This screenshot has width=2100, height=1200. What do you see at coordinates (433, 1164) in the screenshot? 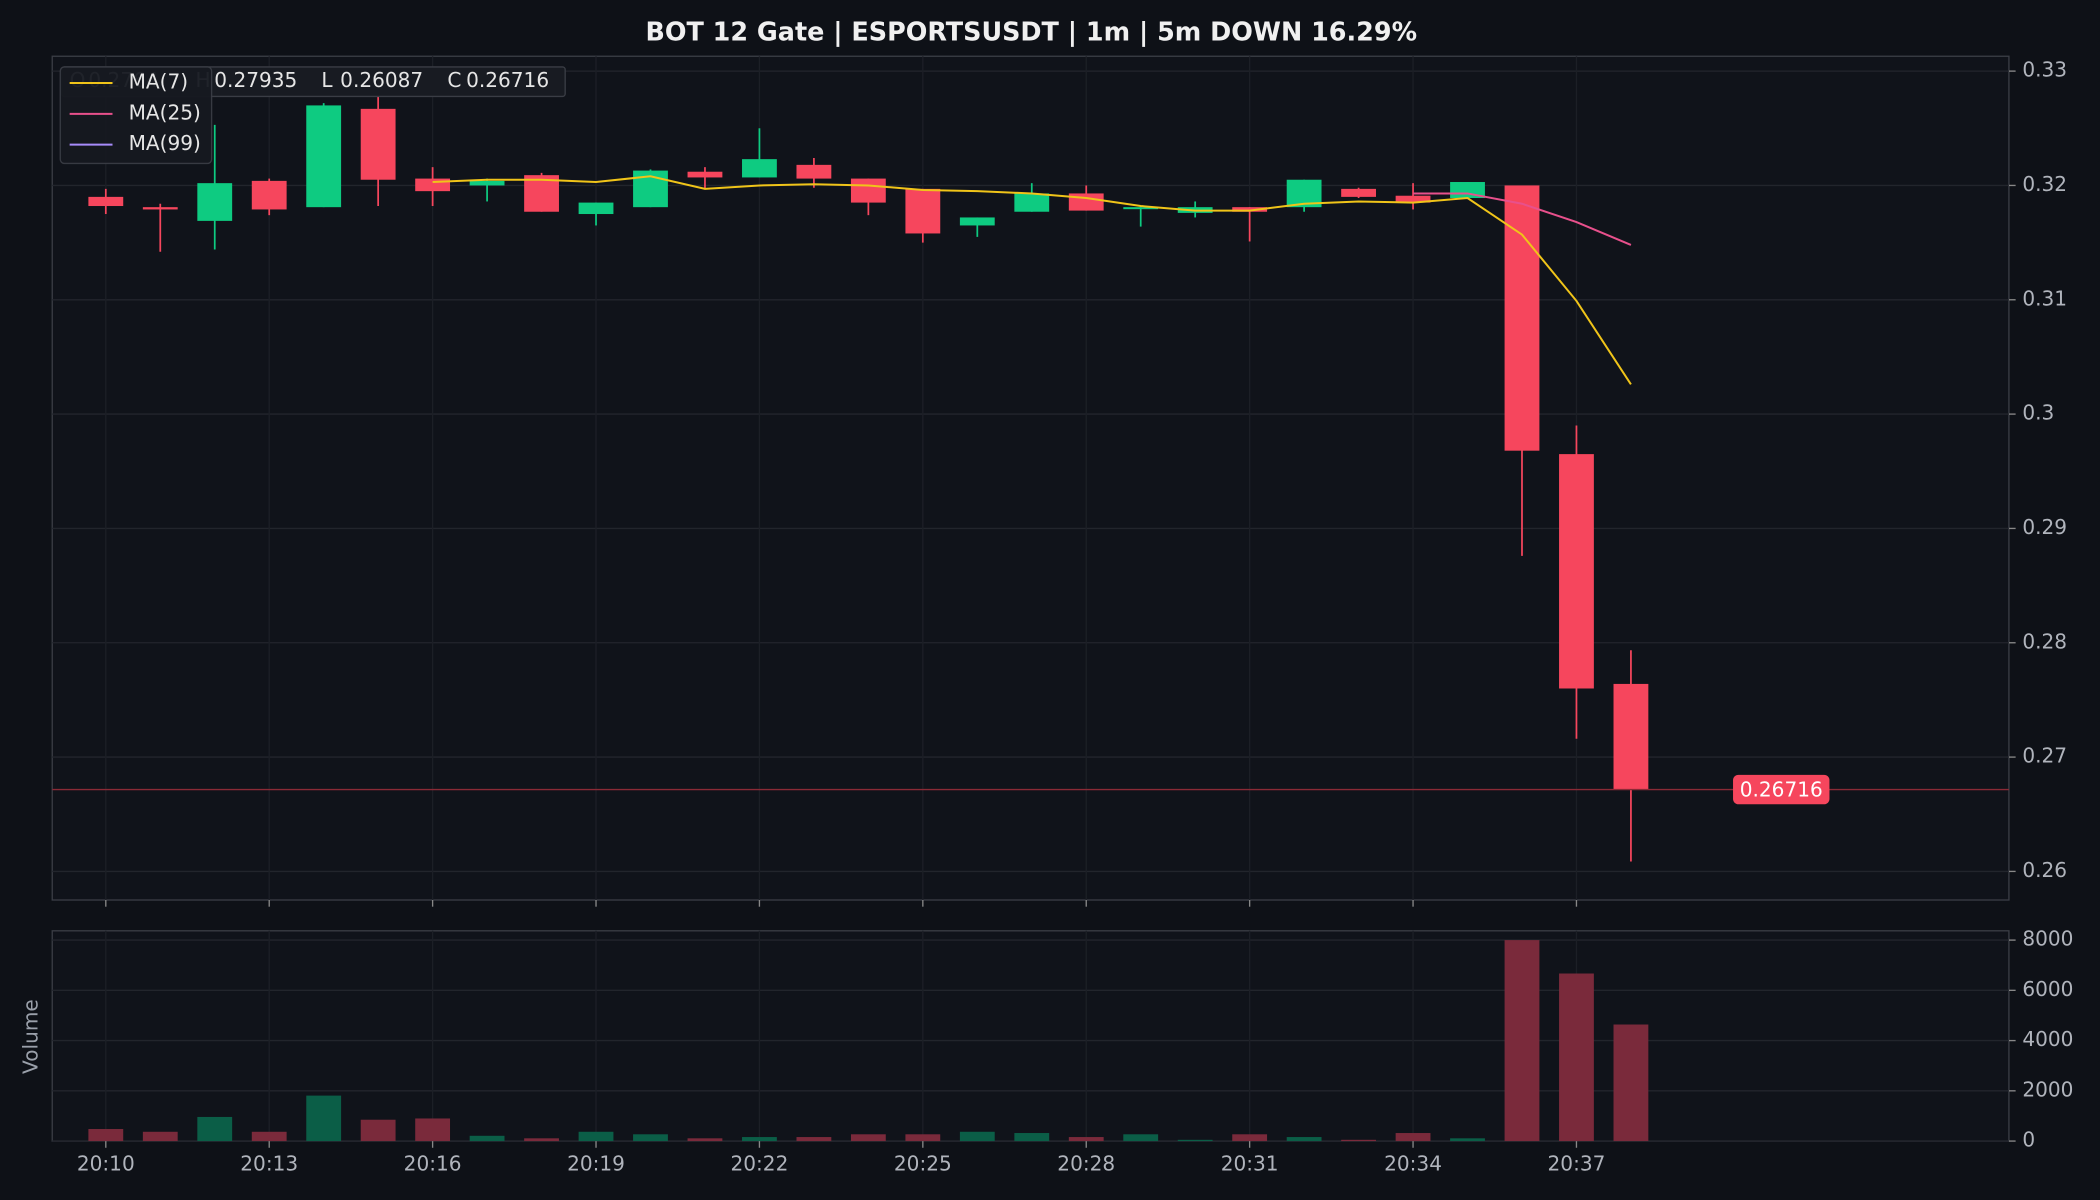
I see `x-tick-label: 20:16` at bounding box center [433, 1164].